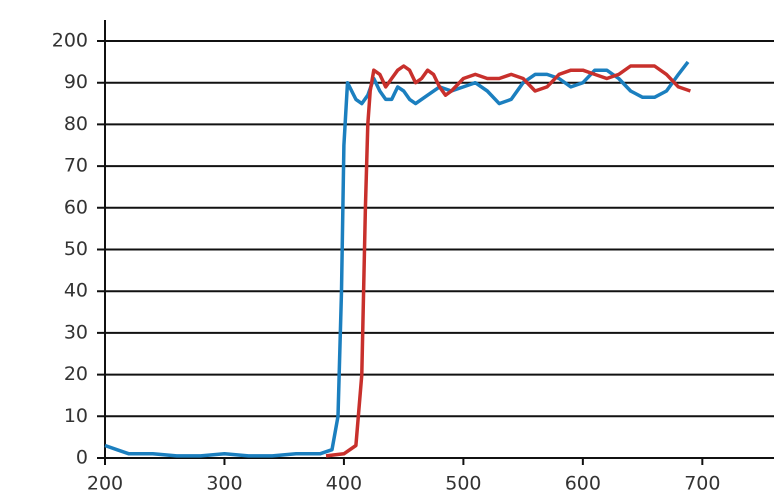 This screenshot has height=498, width=774. What do you see at coordinates (76, 124) in the screenshot?
I see `y-tick-label: 80` at bounding box center [76, 124].